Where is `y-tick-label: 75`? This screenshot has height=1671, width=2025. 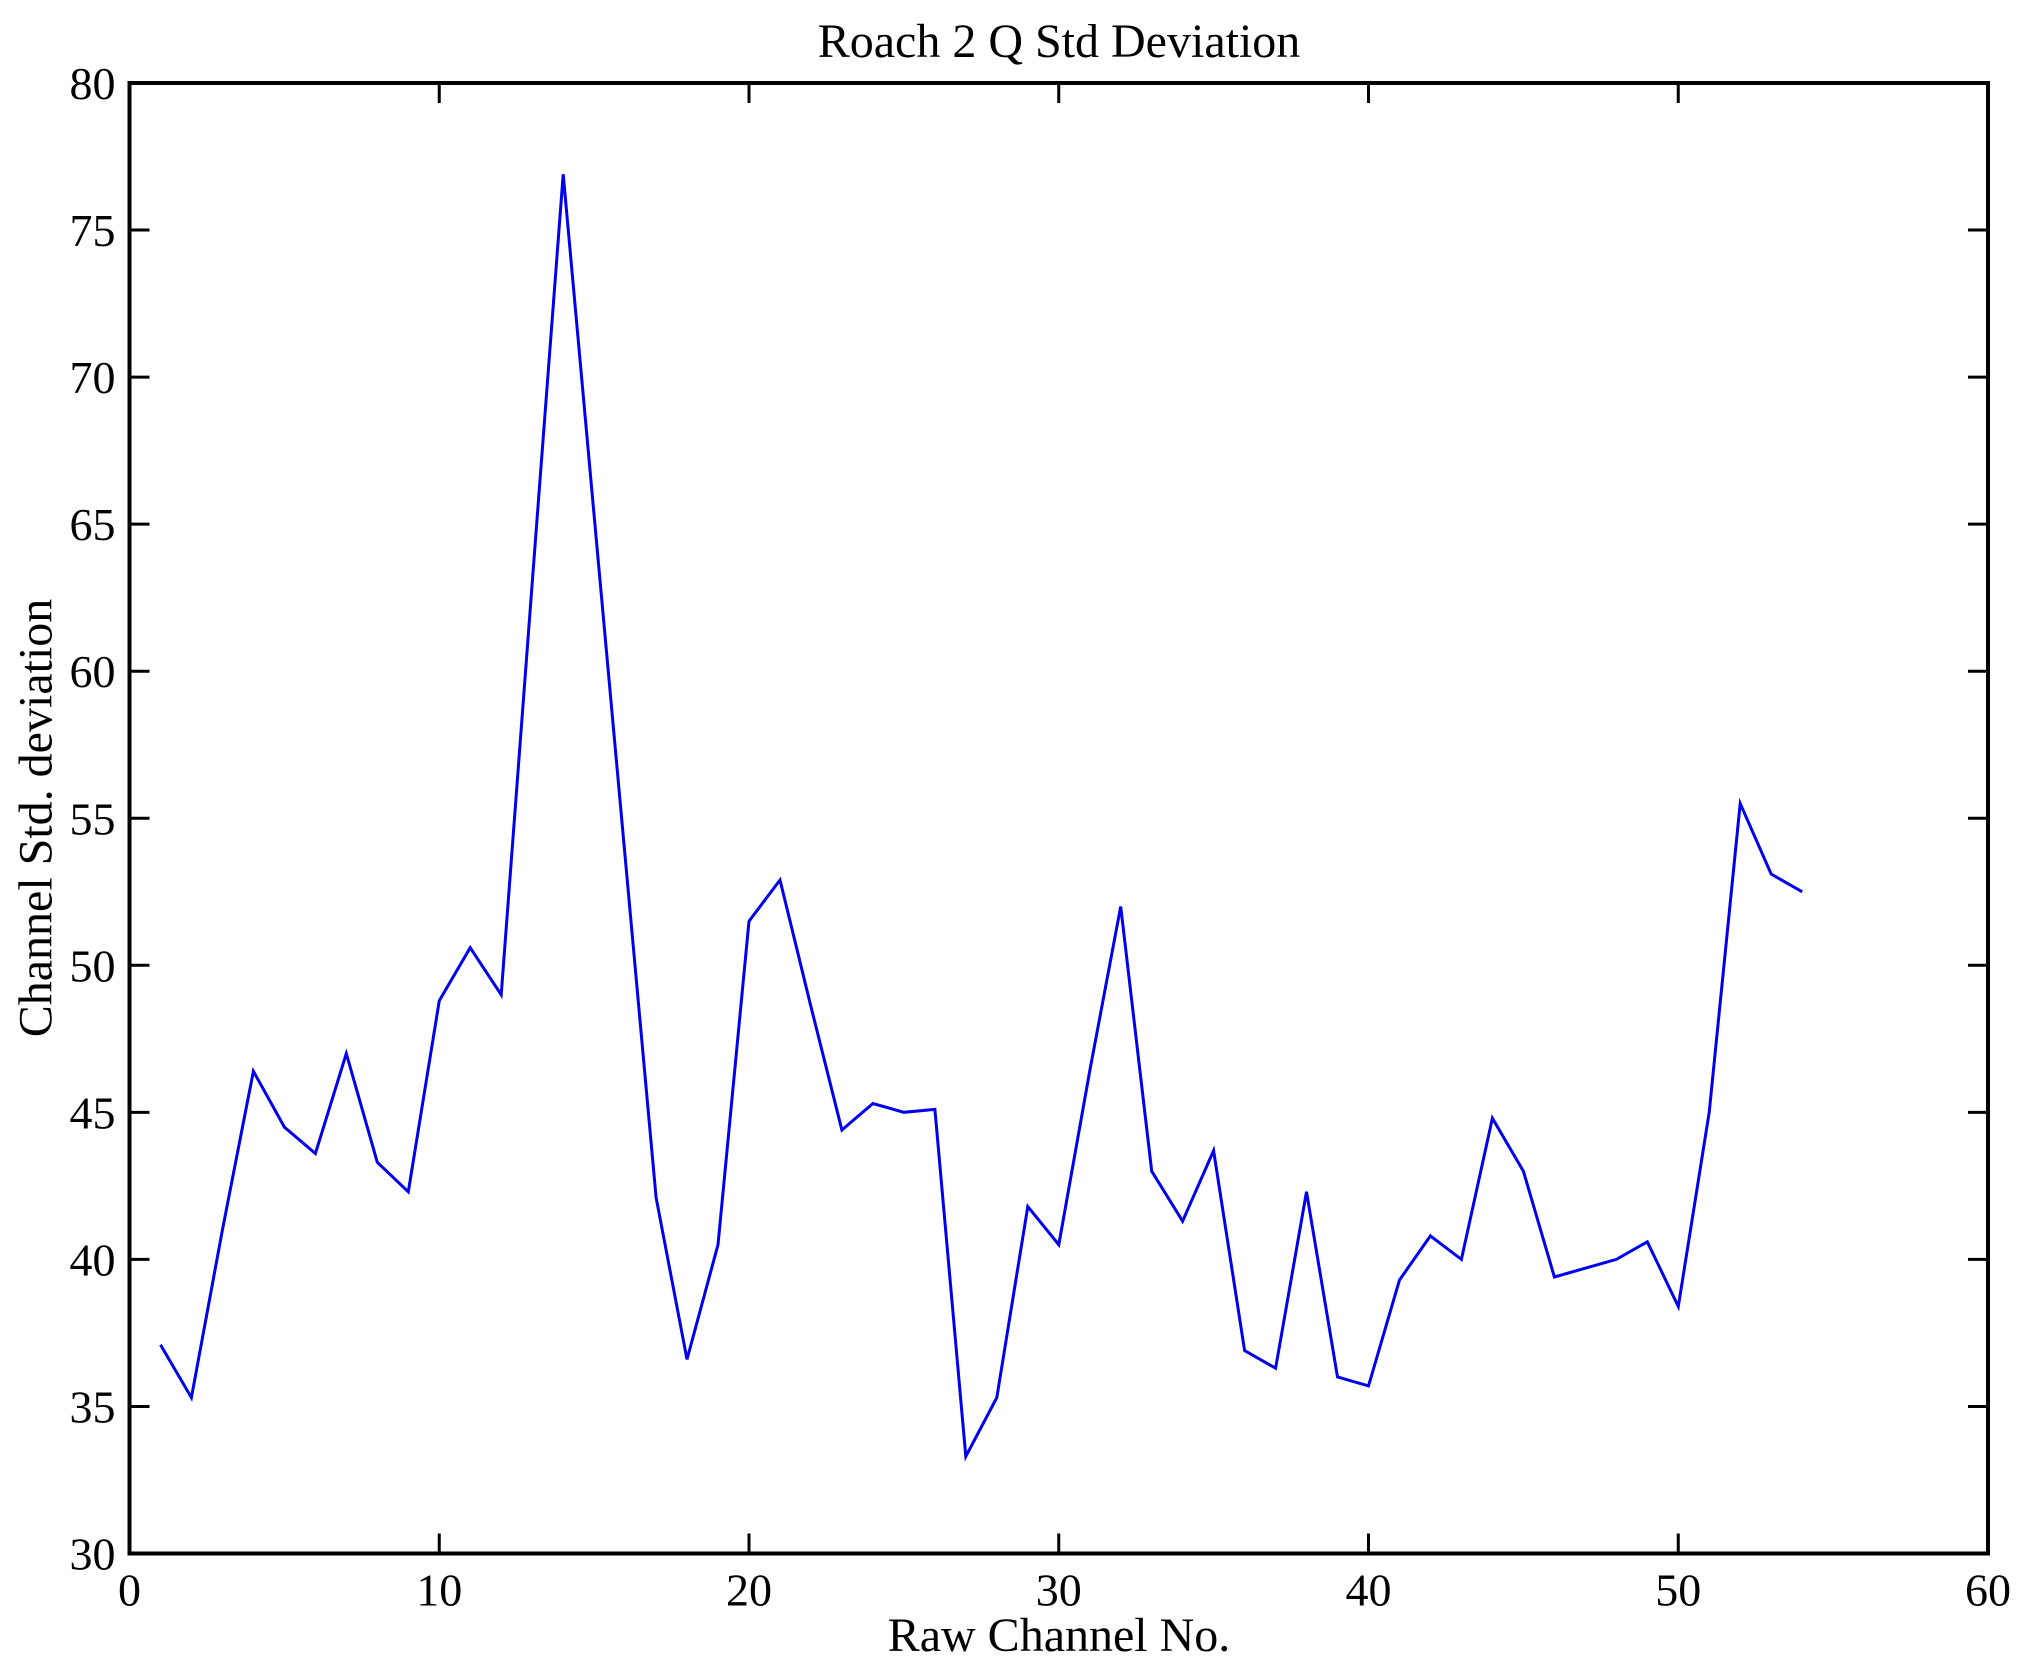
y-tick-label: 75 is located at coordinates (93, 230).